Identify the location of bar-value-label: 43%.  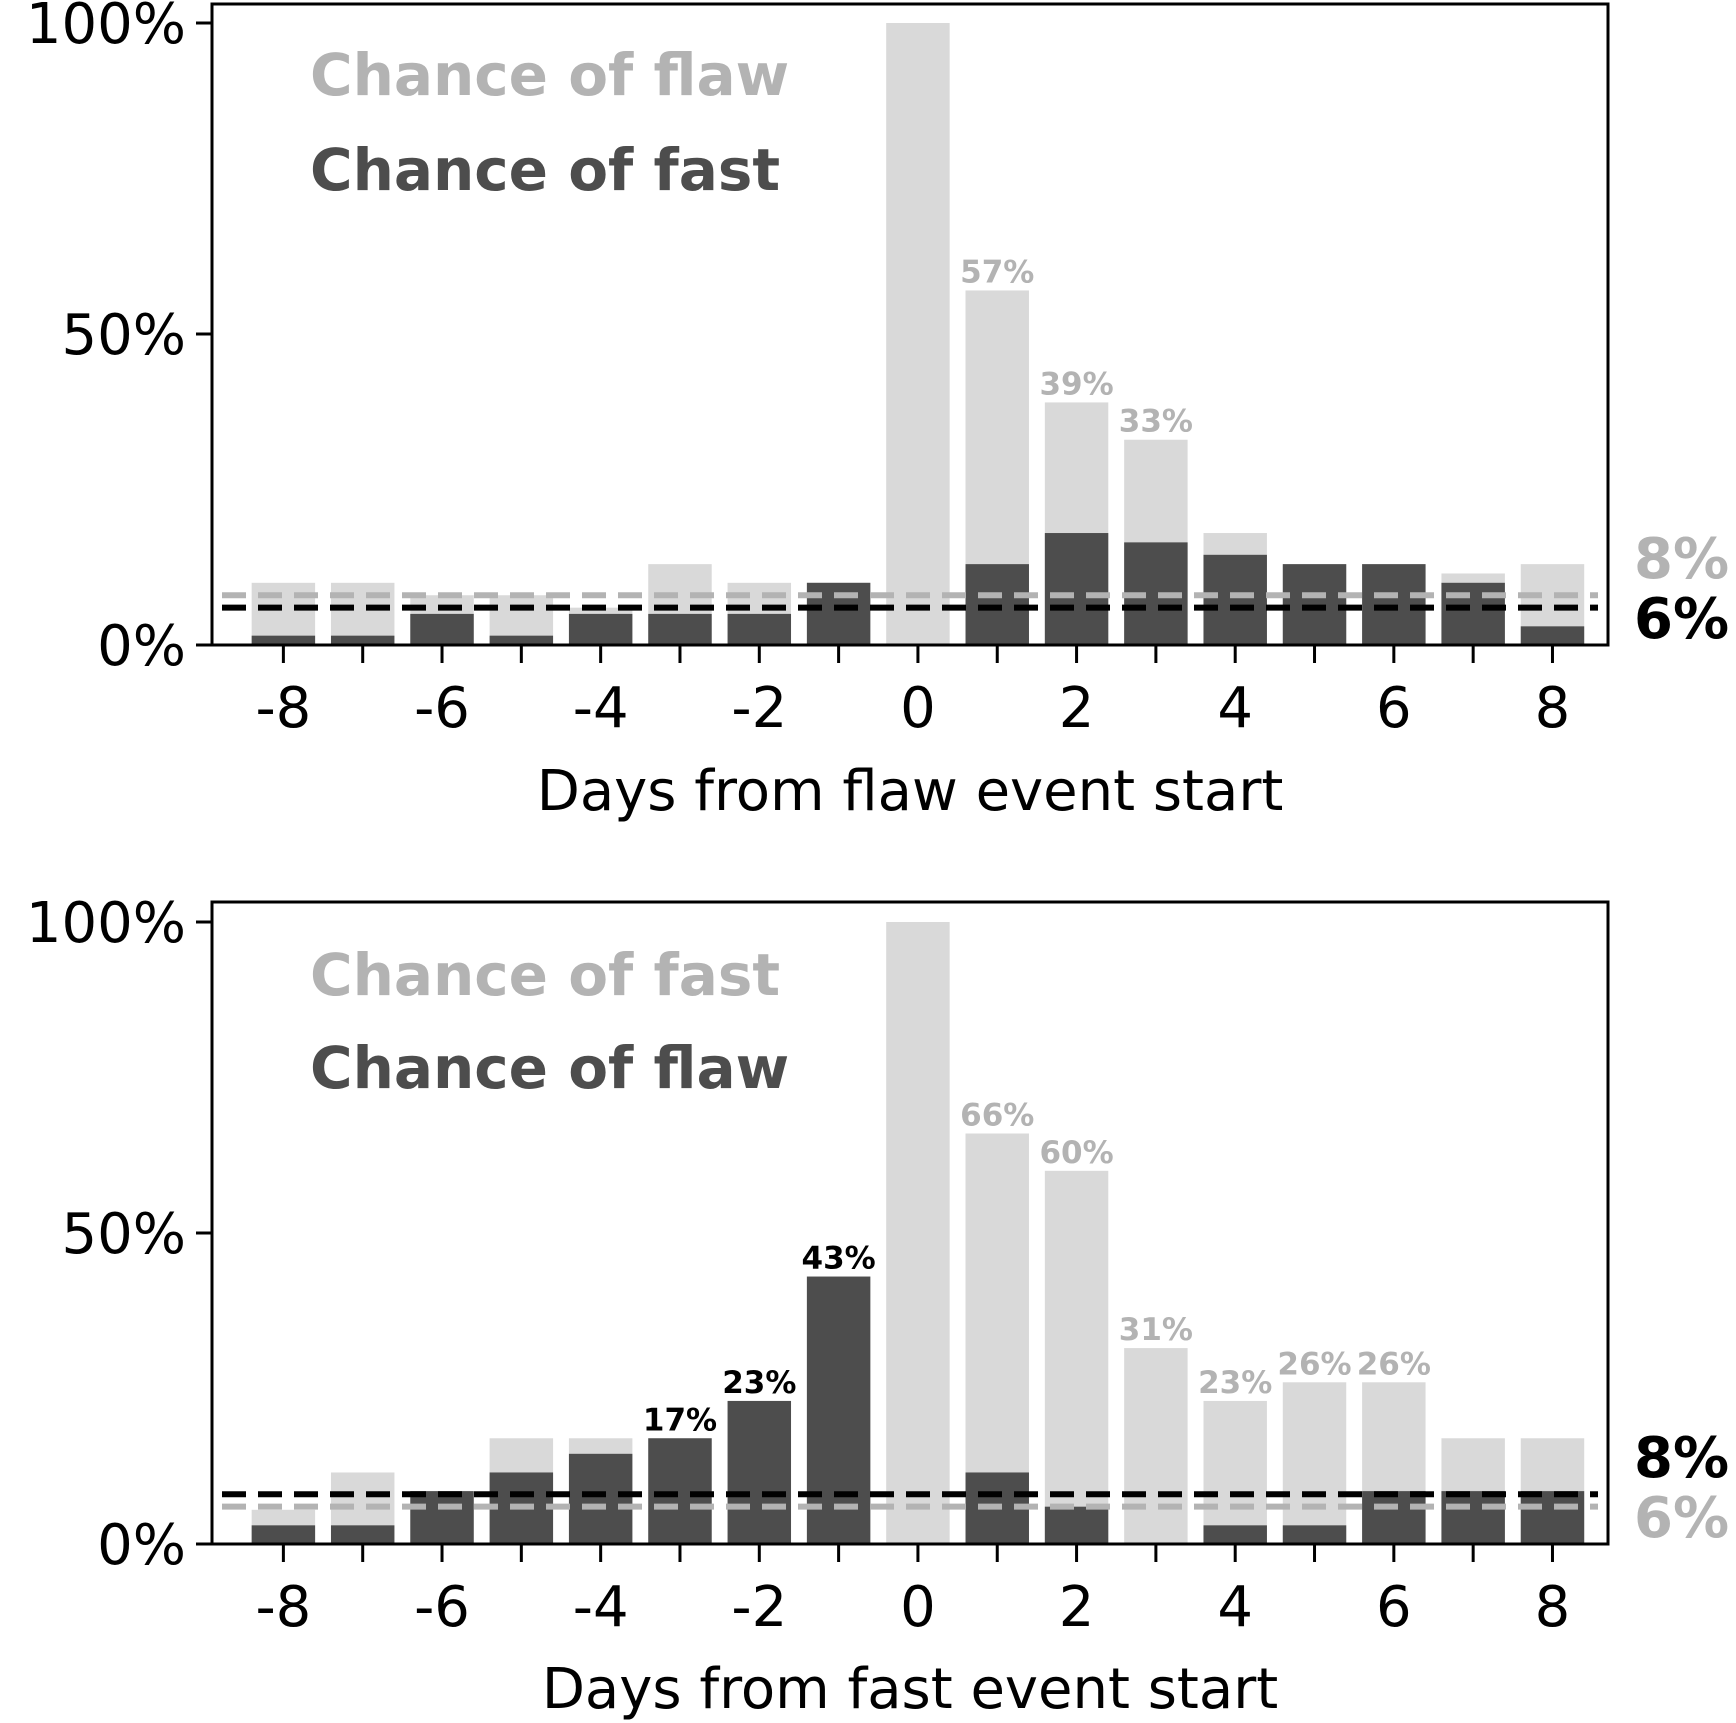
(839, 1259).